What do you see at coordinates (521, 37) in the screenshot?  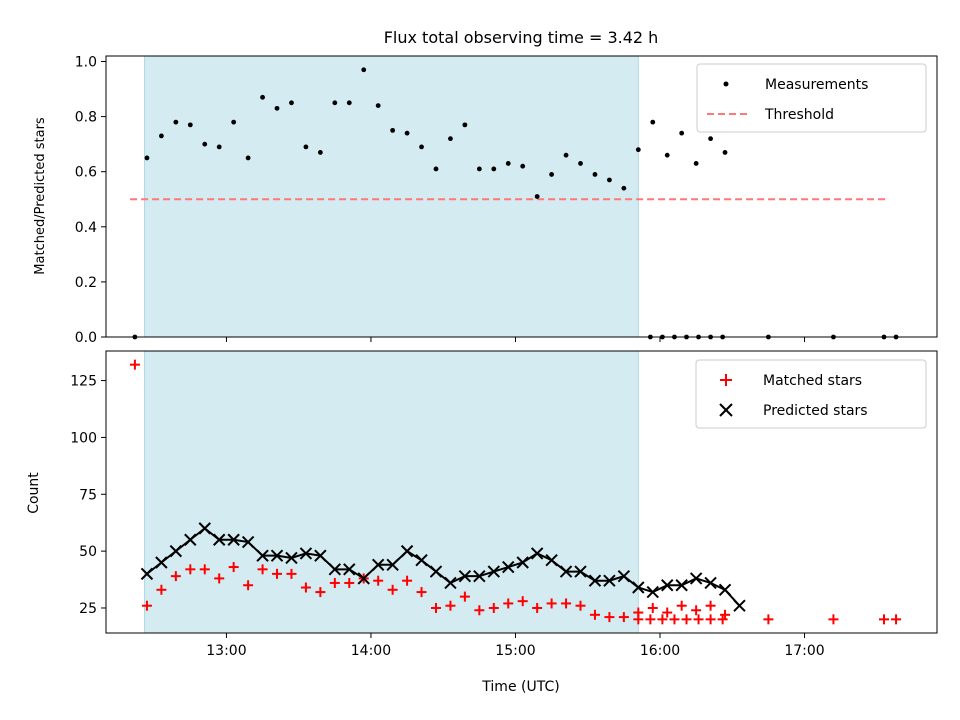 I see `chart-title: Flux total observing time = 3.42 h` at bounding box center [521, 37].